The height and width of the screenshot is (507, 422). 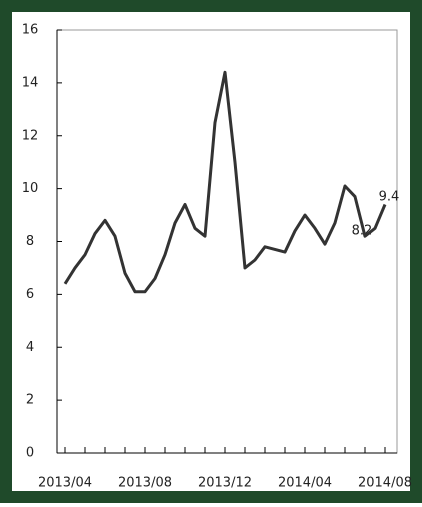 I want to click on y-tick-label: 14, so click(x=30, y=82).